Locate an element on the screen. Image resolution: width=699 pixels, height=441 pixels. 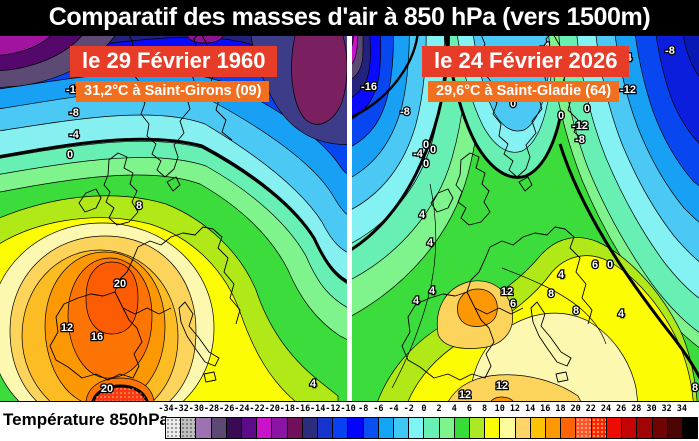
legend-tick-label: 0 is located at coordinates (424, 409).